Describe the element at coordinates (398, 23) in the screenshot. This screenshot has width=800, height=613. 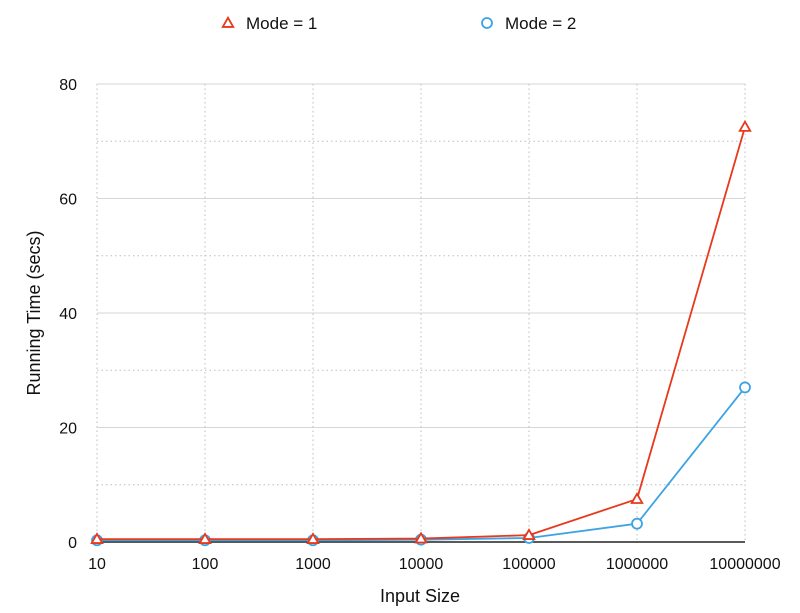
I see `legend: Mode = 1 Mode = 2` at that location.